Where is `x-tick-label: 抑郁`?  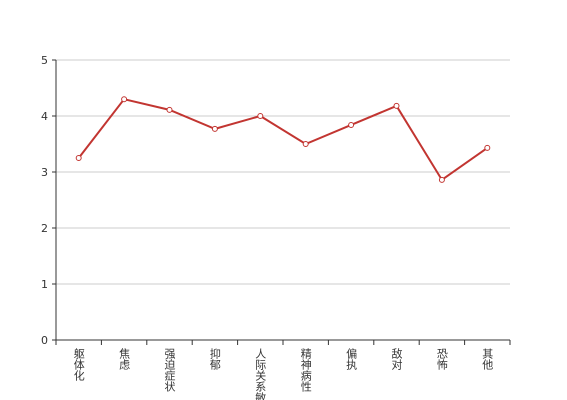
x-tick-label: 抑郁 is located at coordinates (214, 358).